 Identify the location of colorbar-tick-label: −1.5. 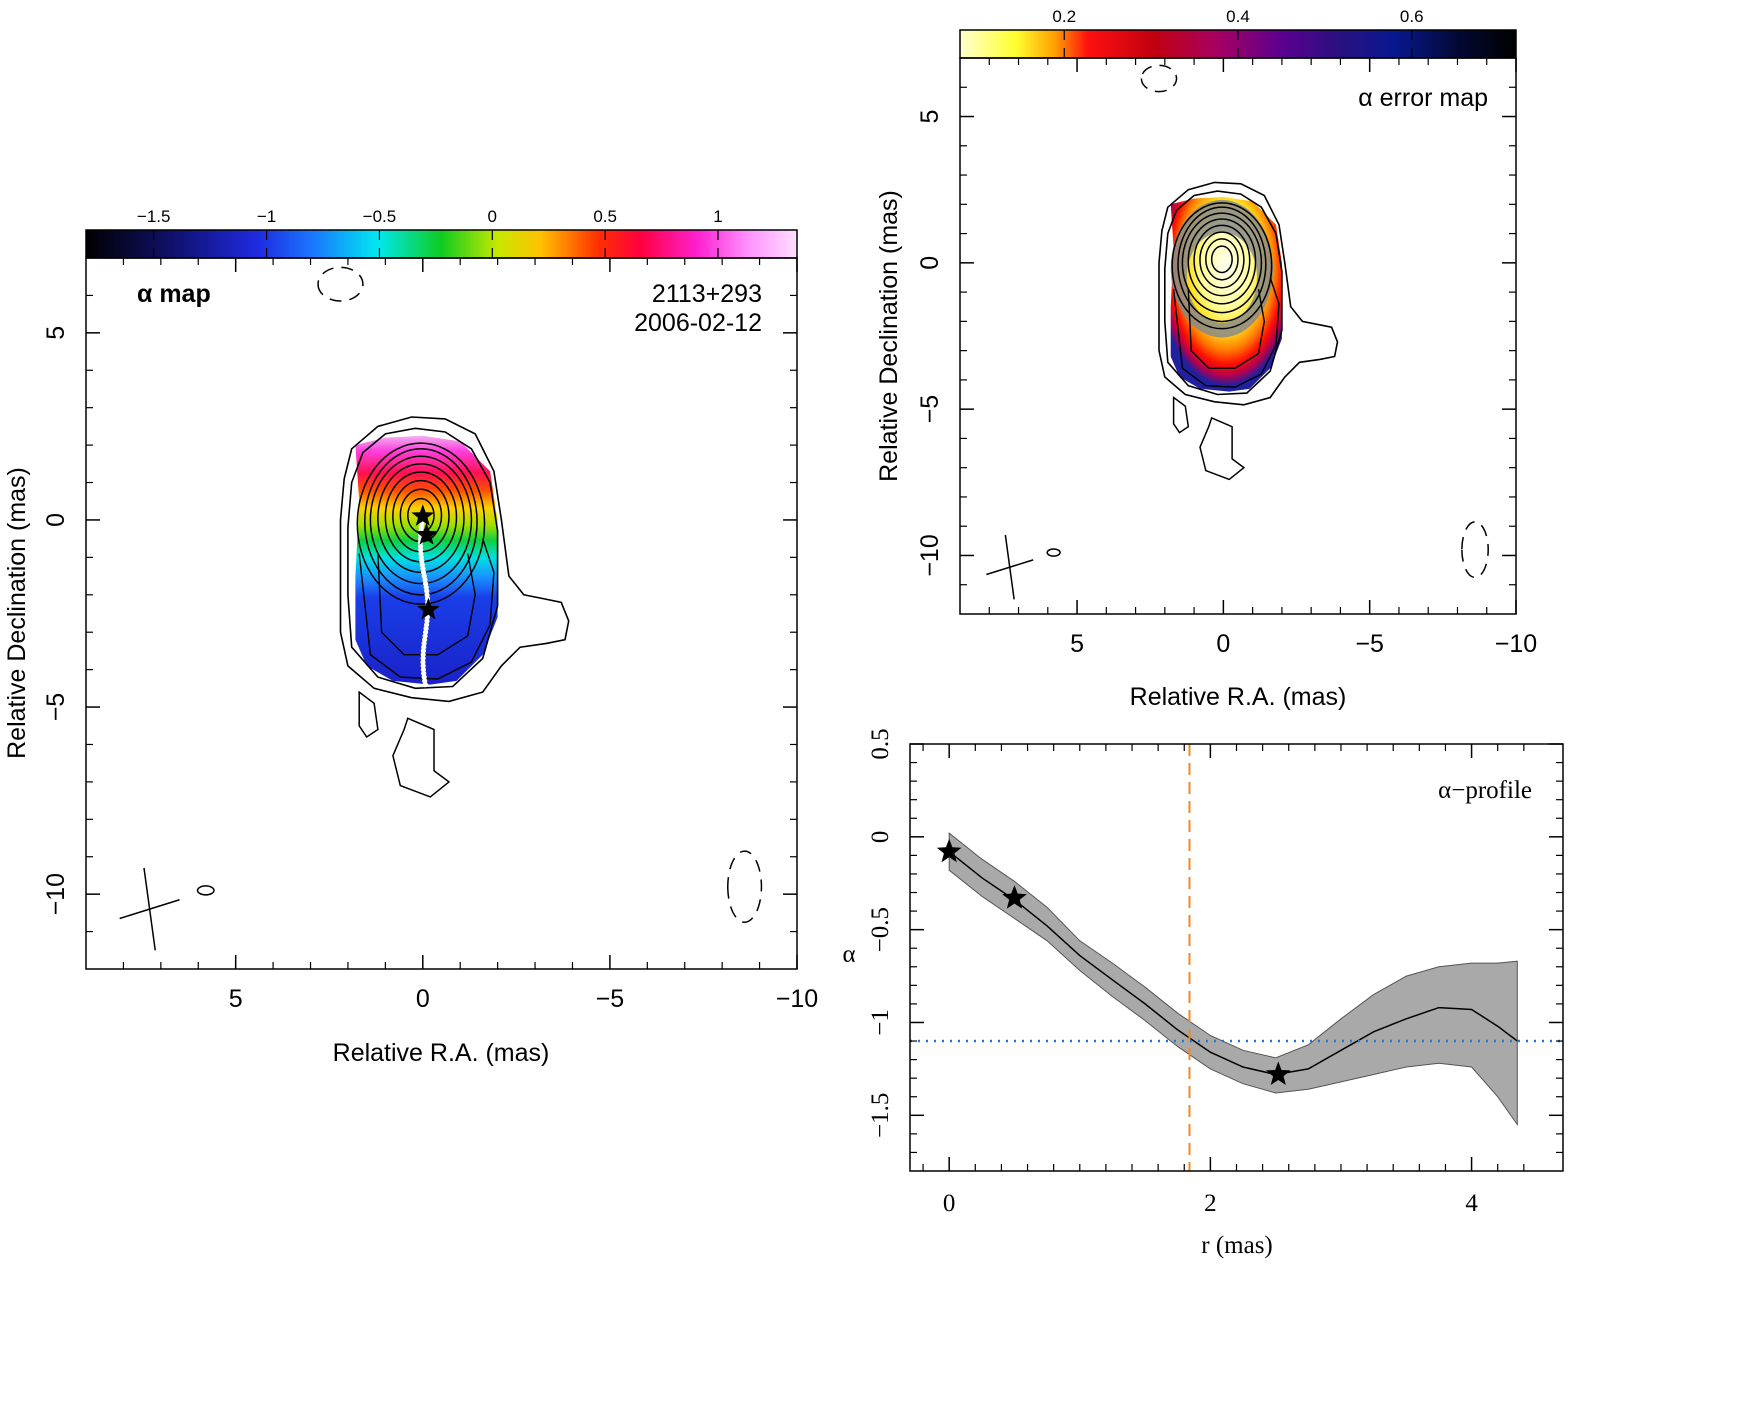
(154, 216).